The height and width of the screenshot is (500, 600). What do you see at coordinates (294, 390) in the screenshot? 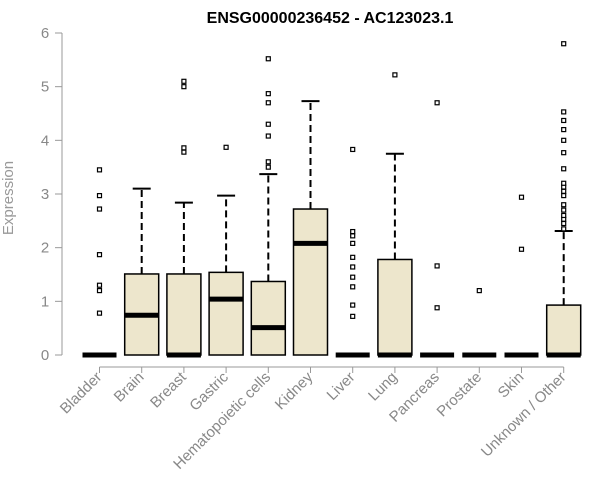
I see `x-tick-label: Kidney` at bounding box center [294, 390].